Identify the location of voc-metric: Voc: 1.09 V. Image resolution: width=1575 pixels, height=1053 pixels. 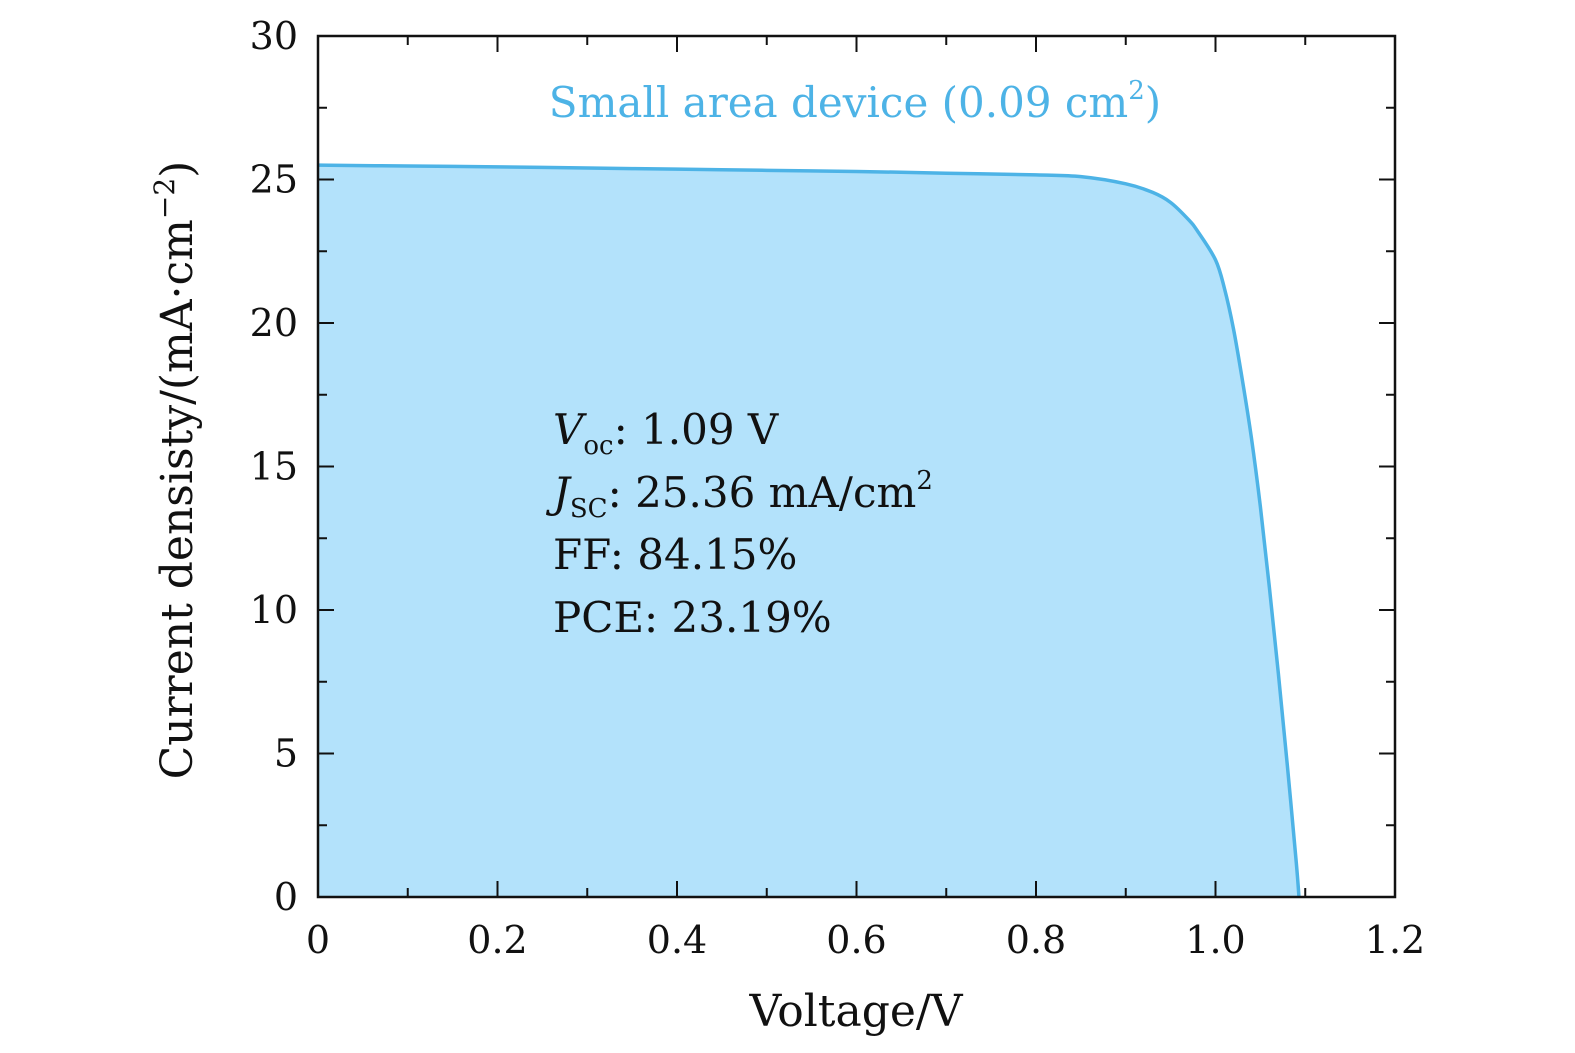
(666, 433).